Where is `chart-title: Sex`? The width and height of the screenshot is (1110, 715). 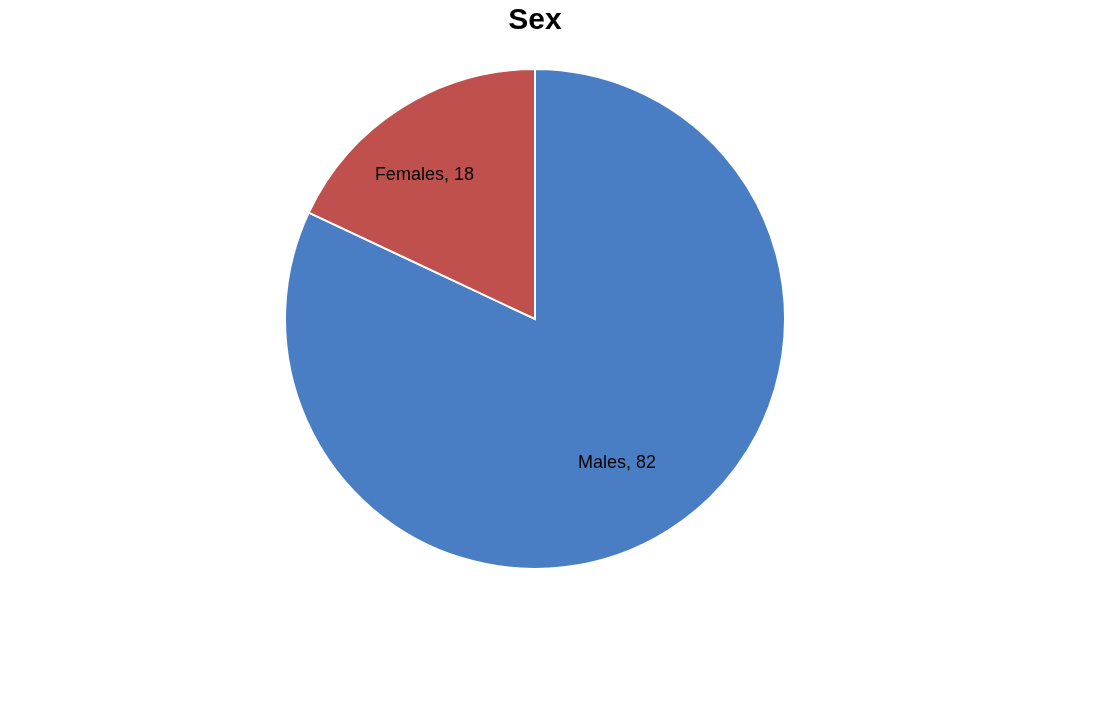
chart-title: Sex is located at coordinates (535, 18).